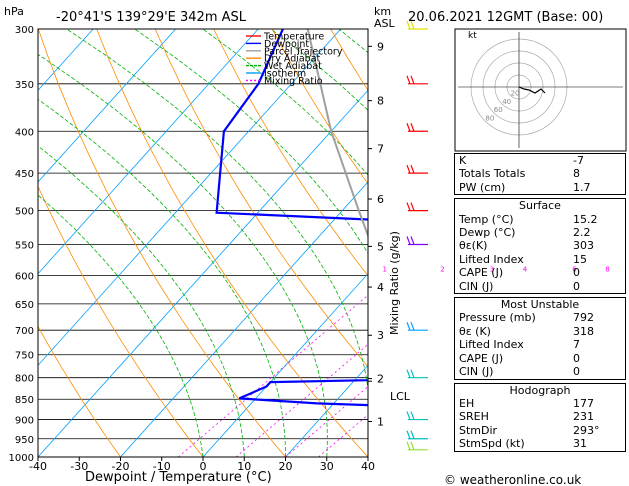 This screenshot has width=629, height=486. Describe the element at coordinates (79, 391) in the screenshot. I see `dry-adiabat-line` at that location.